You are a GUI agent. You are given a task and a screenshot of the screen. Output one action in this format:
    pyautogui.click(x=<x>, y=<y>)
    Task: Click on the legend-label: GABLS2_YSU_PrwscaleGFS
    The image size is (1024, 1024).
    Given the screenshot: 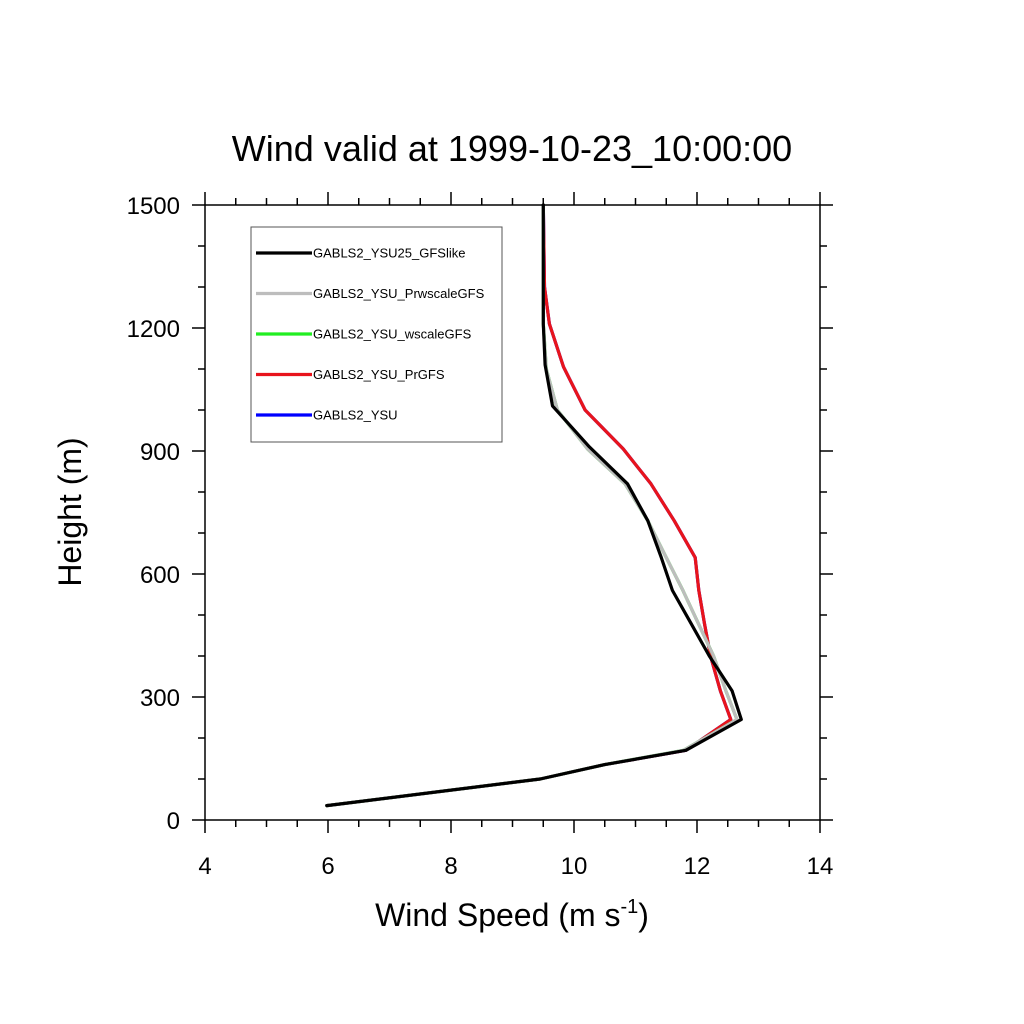 What is the action you would take?
    pyautogui.click(x=399, y=293)
    